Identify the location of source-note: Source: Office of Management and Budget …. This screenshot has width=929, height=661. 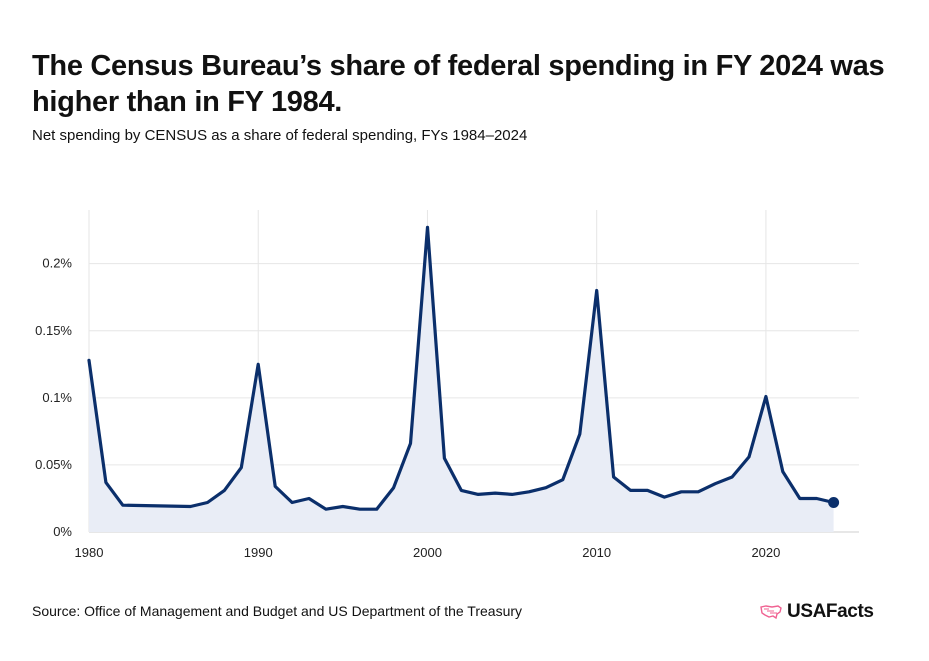
(277, 611).